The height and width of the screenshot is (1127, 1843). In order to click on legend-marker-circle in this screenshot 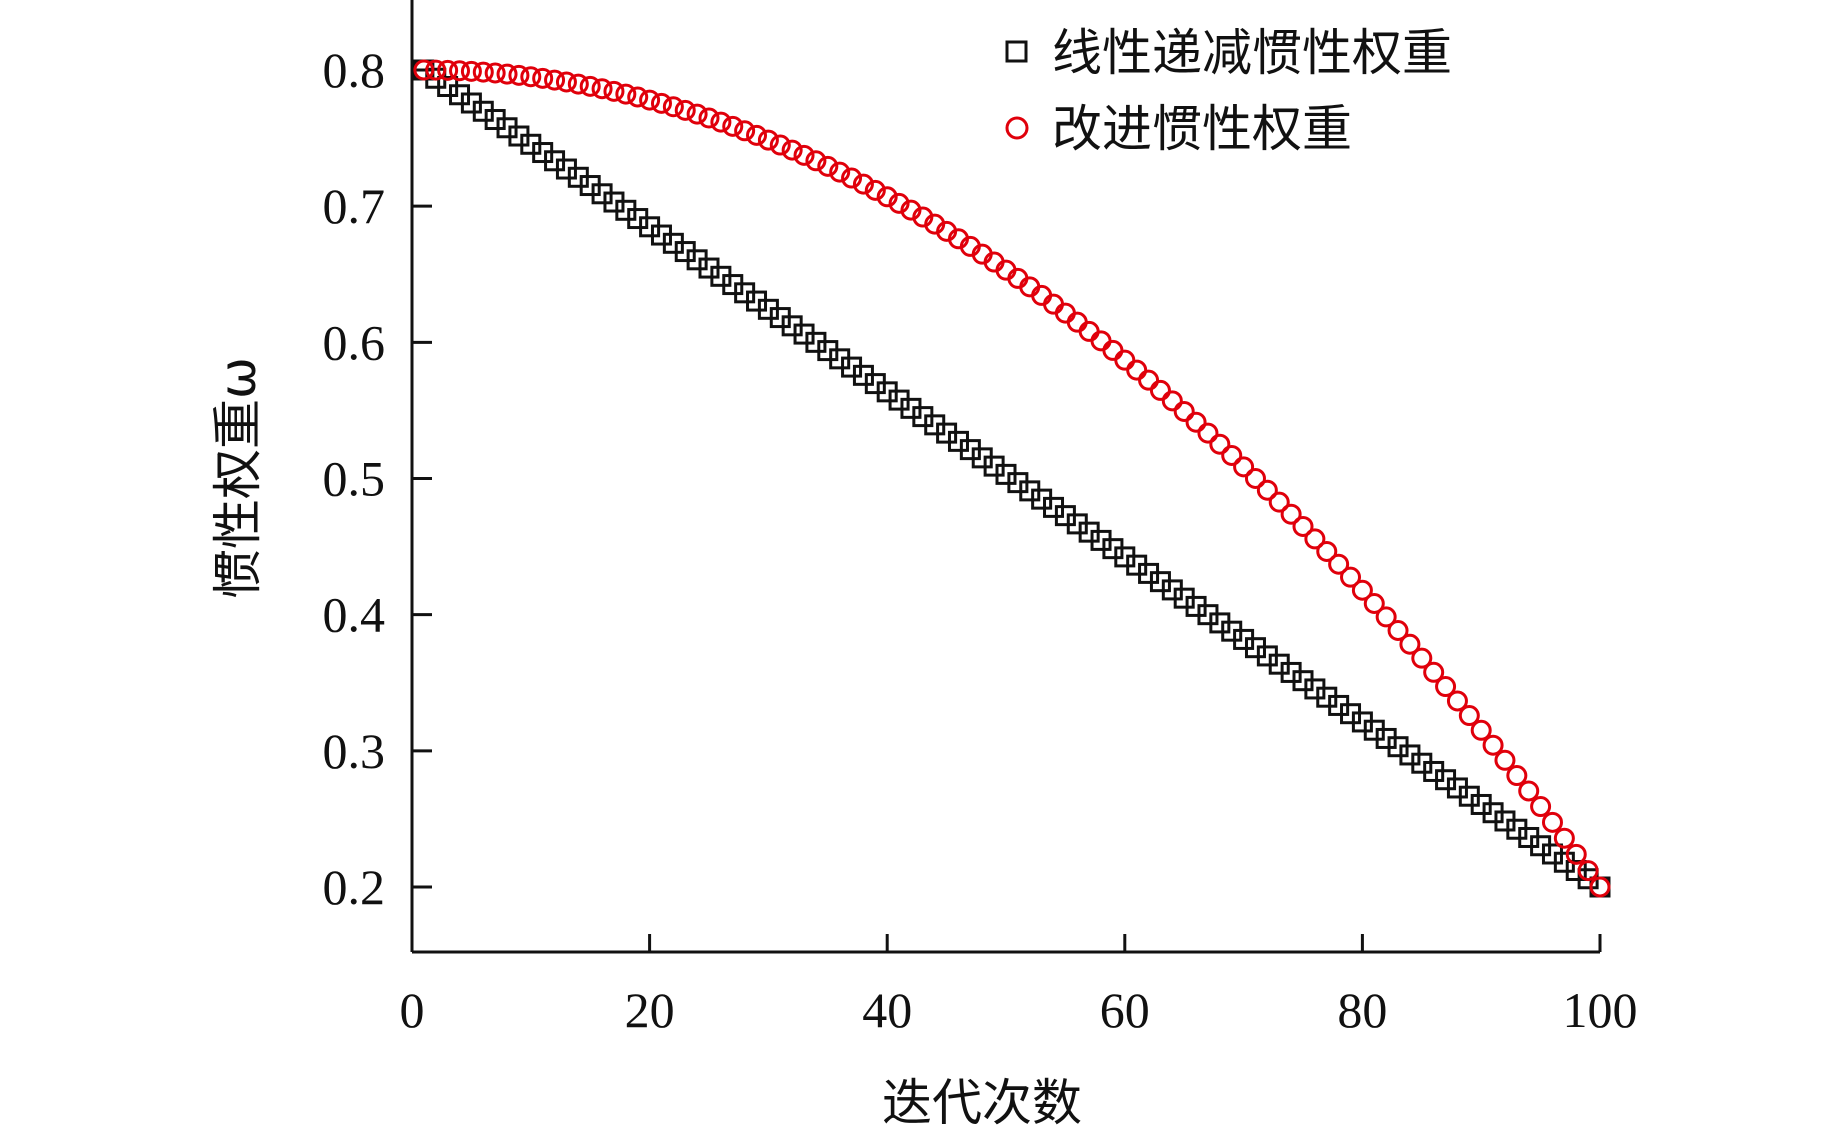, I will do `click(1017, 128)`.